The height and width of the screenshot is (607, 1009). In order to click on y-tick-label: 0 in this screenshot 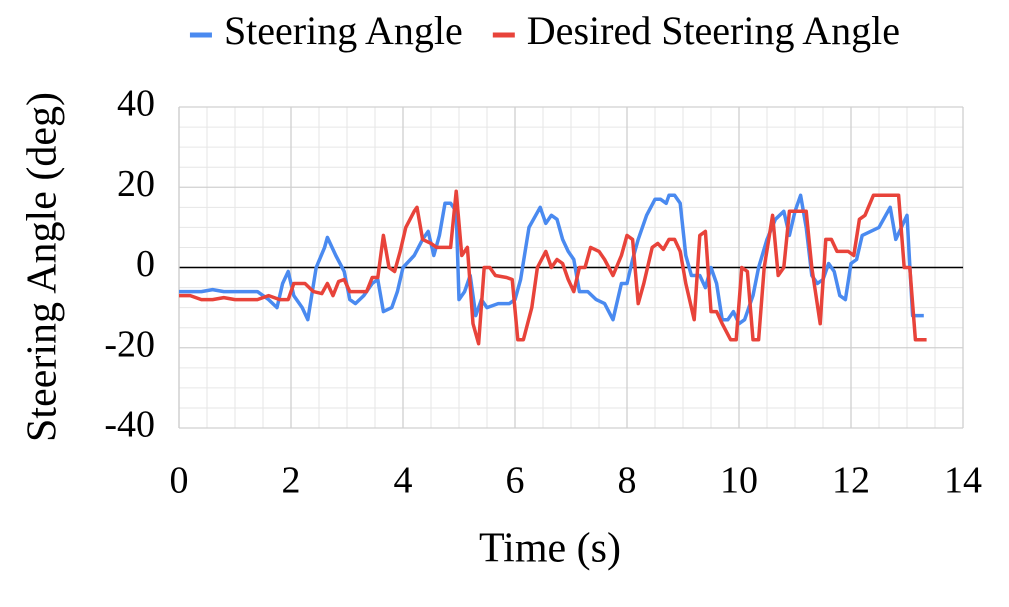, I will do `click(145, 264)`.